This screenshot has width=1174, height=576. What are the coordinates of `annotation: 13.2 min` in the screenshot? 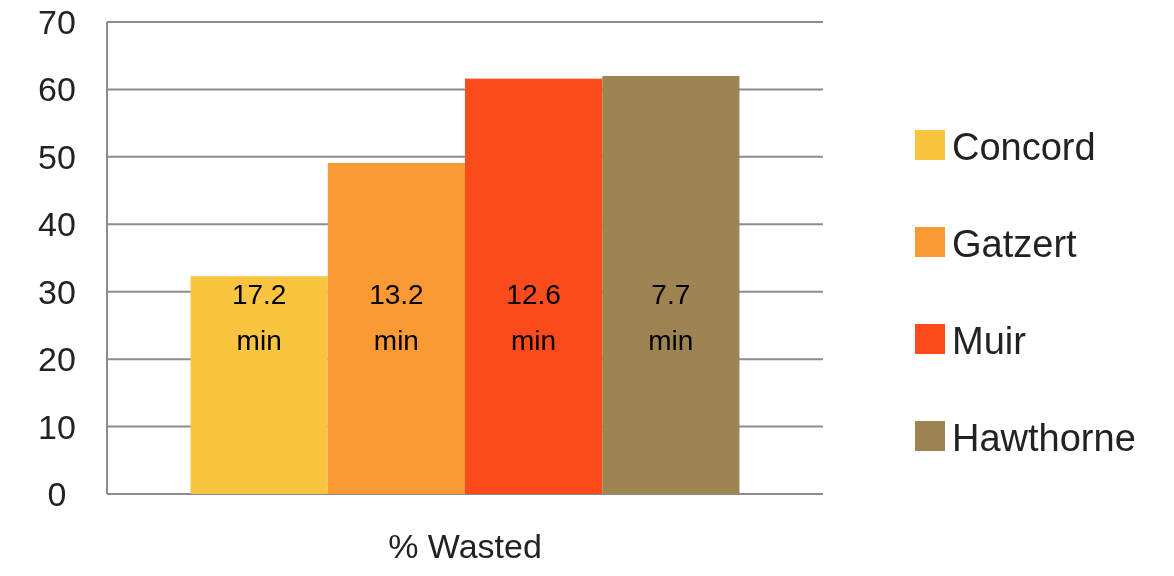 It's located at (396, 318).